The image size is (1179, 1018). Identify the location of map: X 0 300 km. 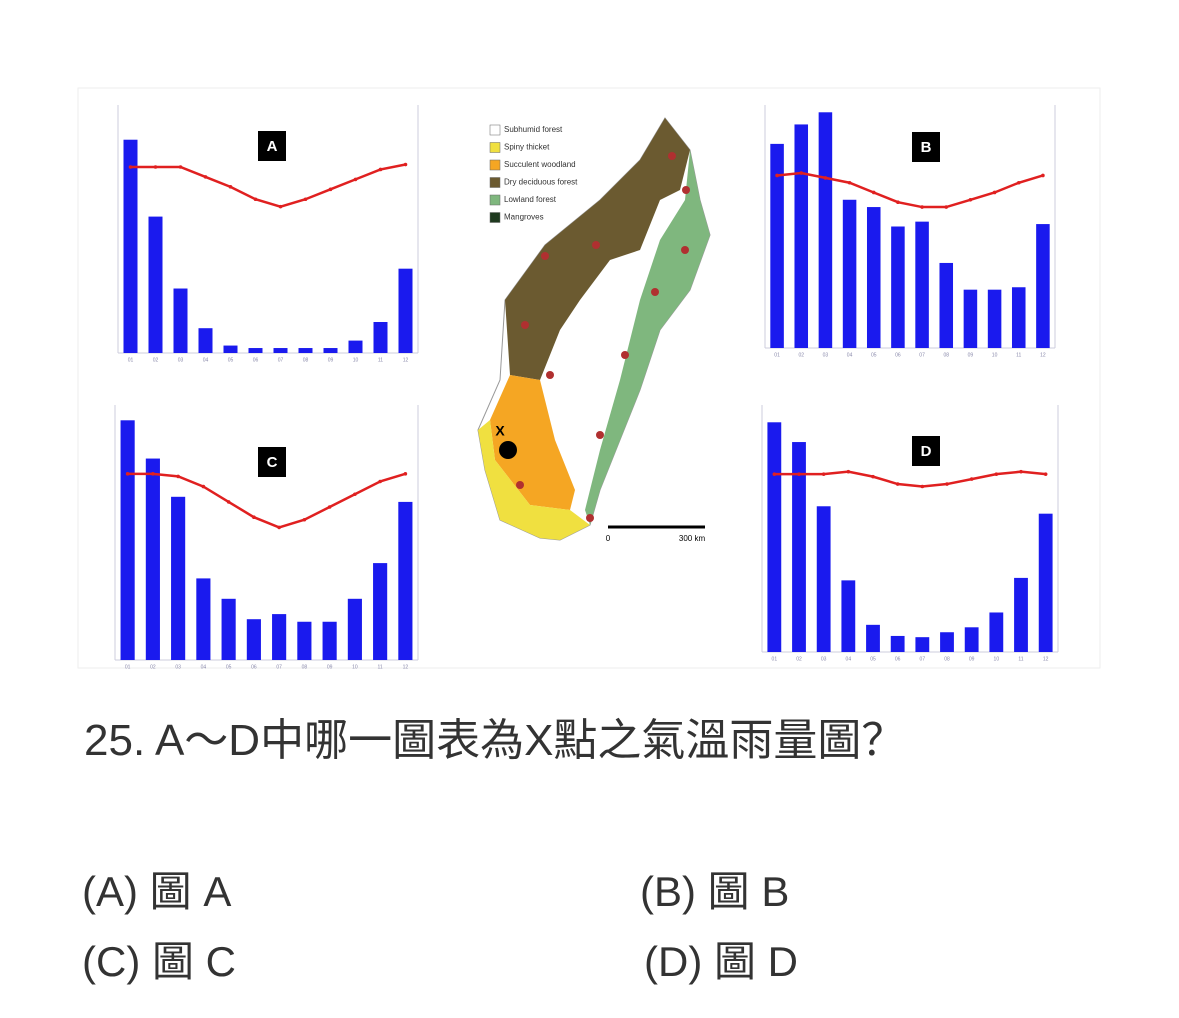
(594, 330).